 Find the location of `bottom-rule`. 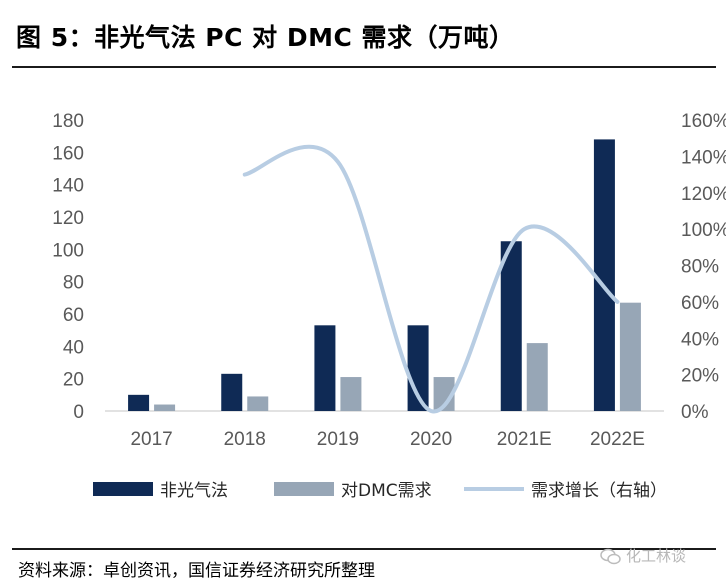

bottom-rule is located at coordinates (364, 549).